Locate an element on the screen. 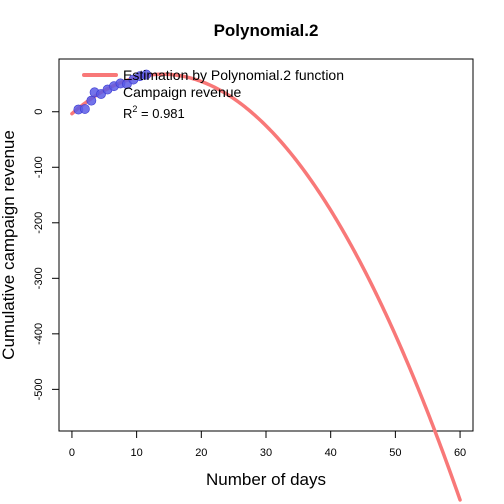  y-tick-label: 0 is located at coordinates (39, 112).